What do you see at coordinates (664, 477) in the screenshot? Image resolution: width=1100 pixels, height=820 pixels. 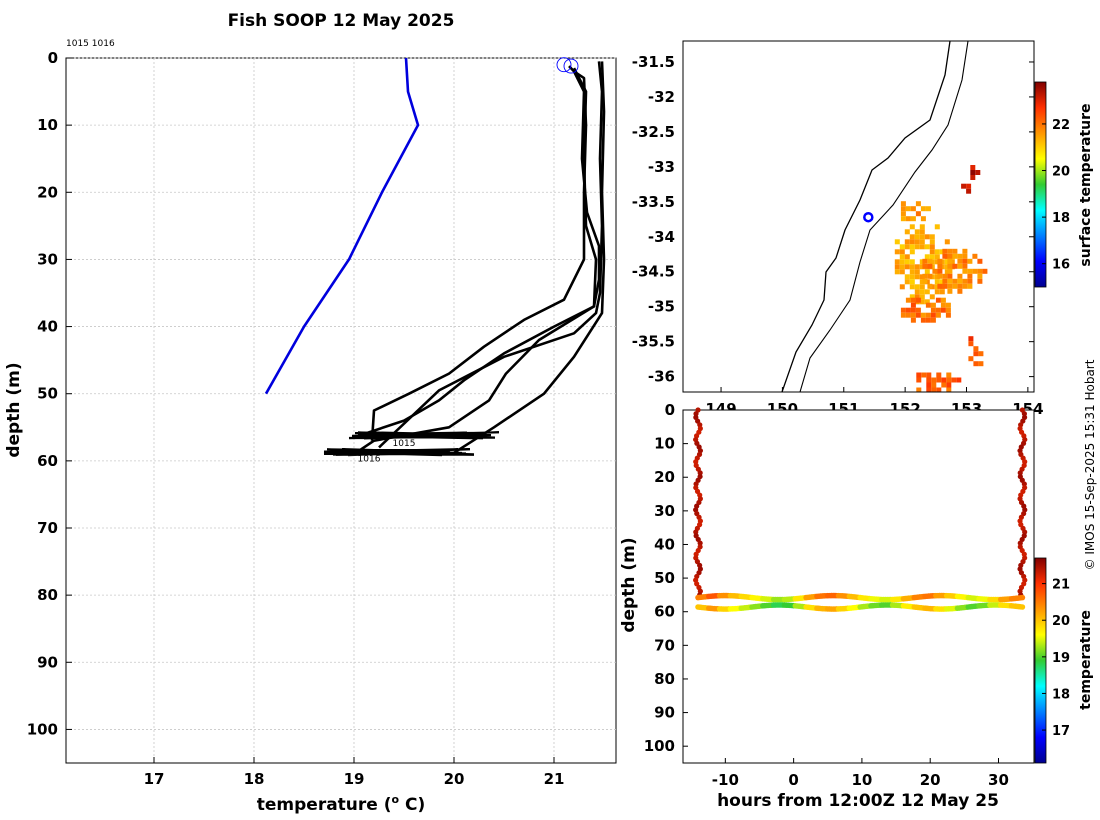 I see `timeseries-y-tick-label: 20` at bounding box center [664, 477].